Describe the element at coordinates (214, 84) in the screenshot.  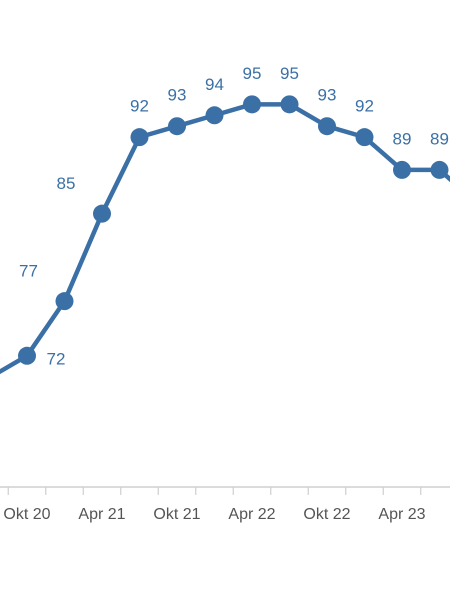
I see `data-label: 94` at that location.